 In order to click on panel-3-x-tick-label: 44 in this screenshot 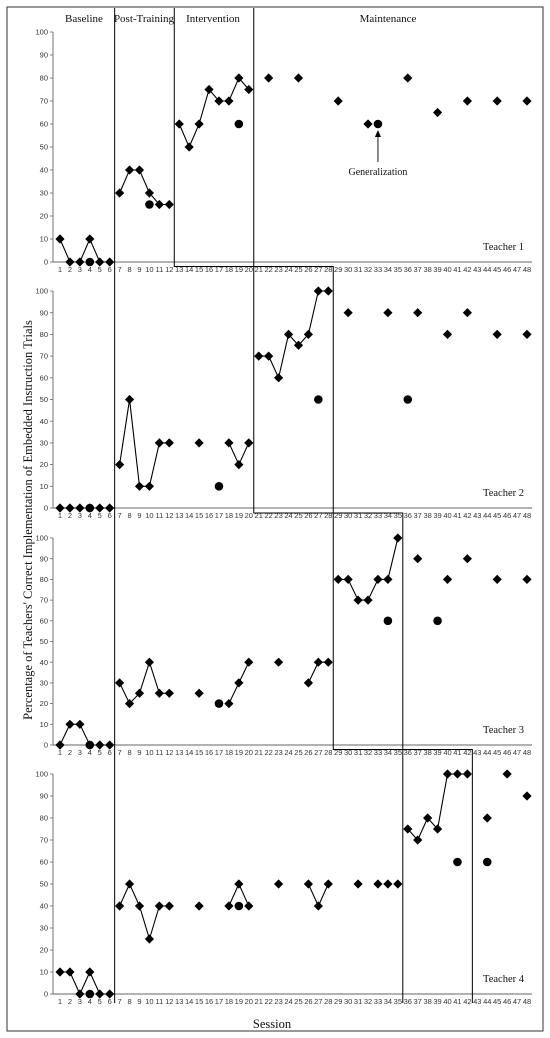, I will do `click(487, 752)`.